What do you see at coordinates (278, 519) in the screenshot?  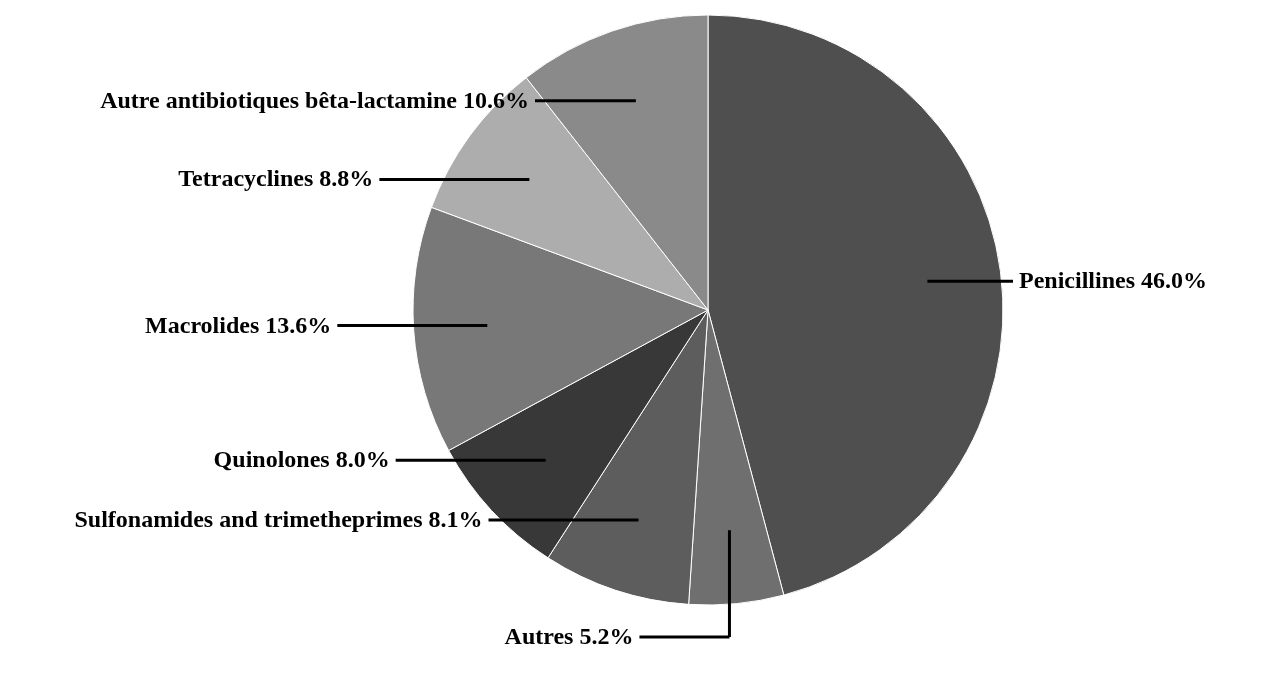 I see `slice-label: Sulfonamides and trimetheprimes 8.1%` at bounding box center [278, 519].